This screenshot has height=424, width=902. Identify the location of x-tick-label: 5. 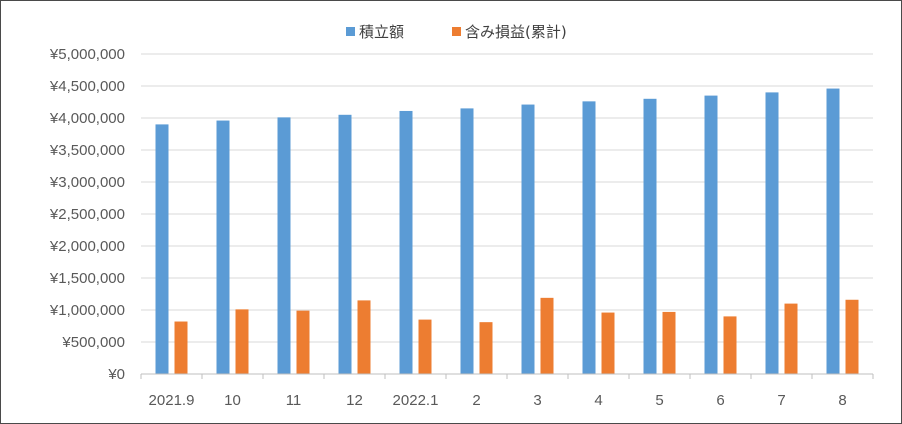
(659, 400).